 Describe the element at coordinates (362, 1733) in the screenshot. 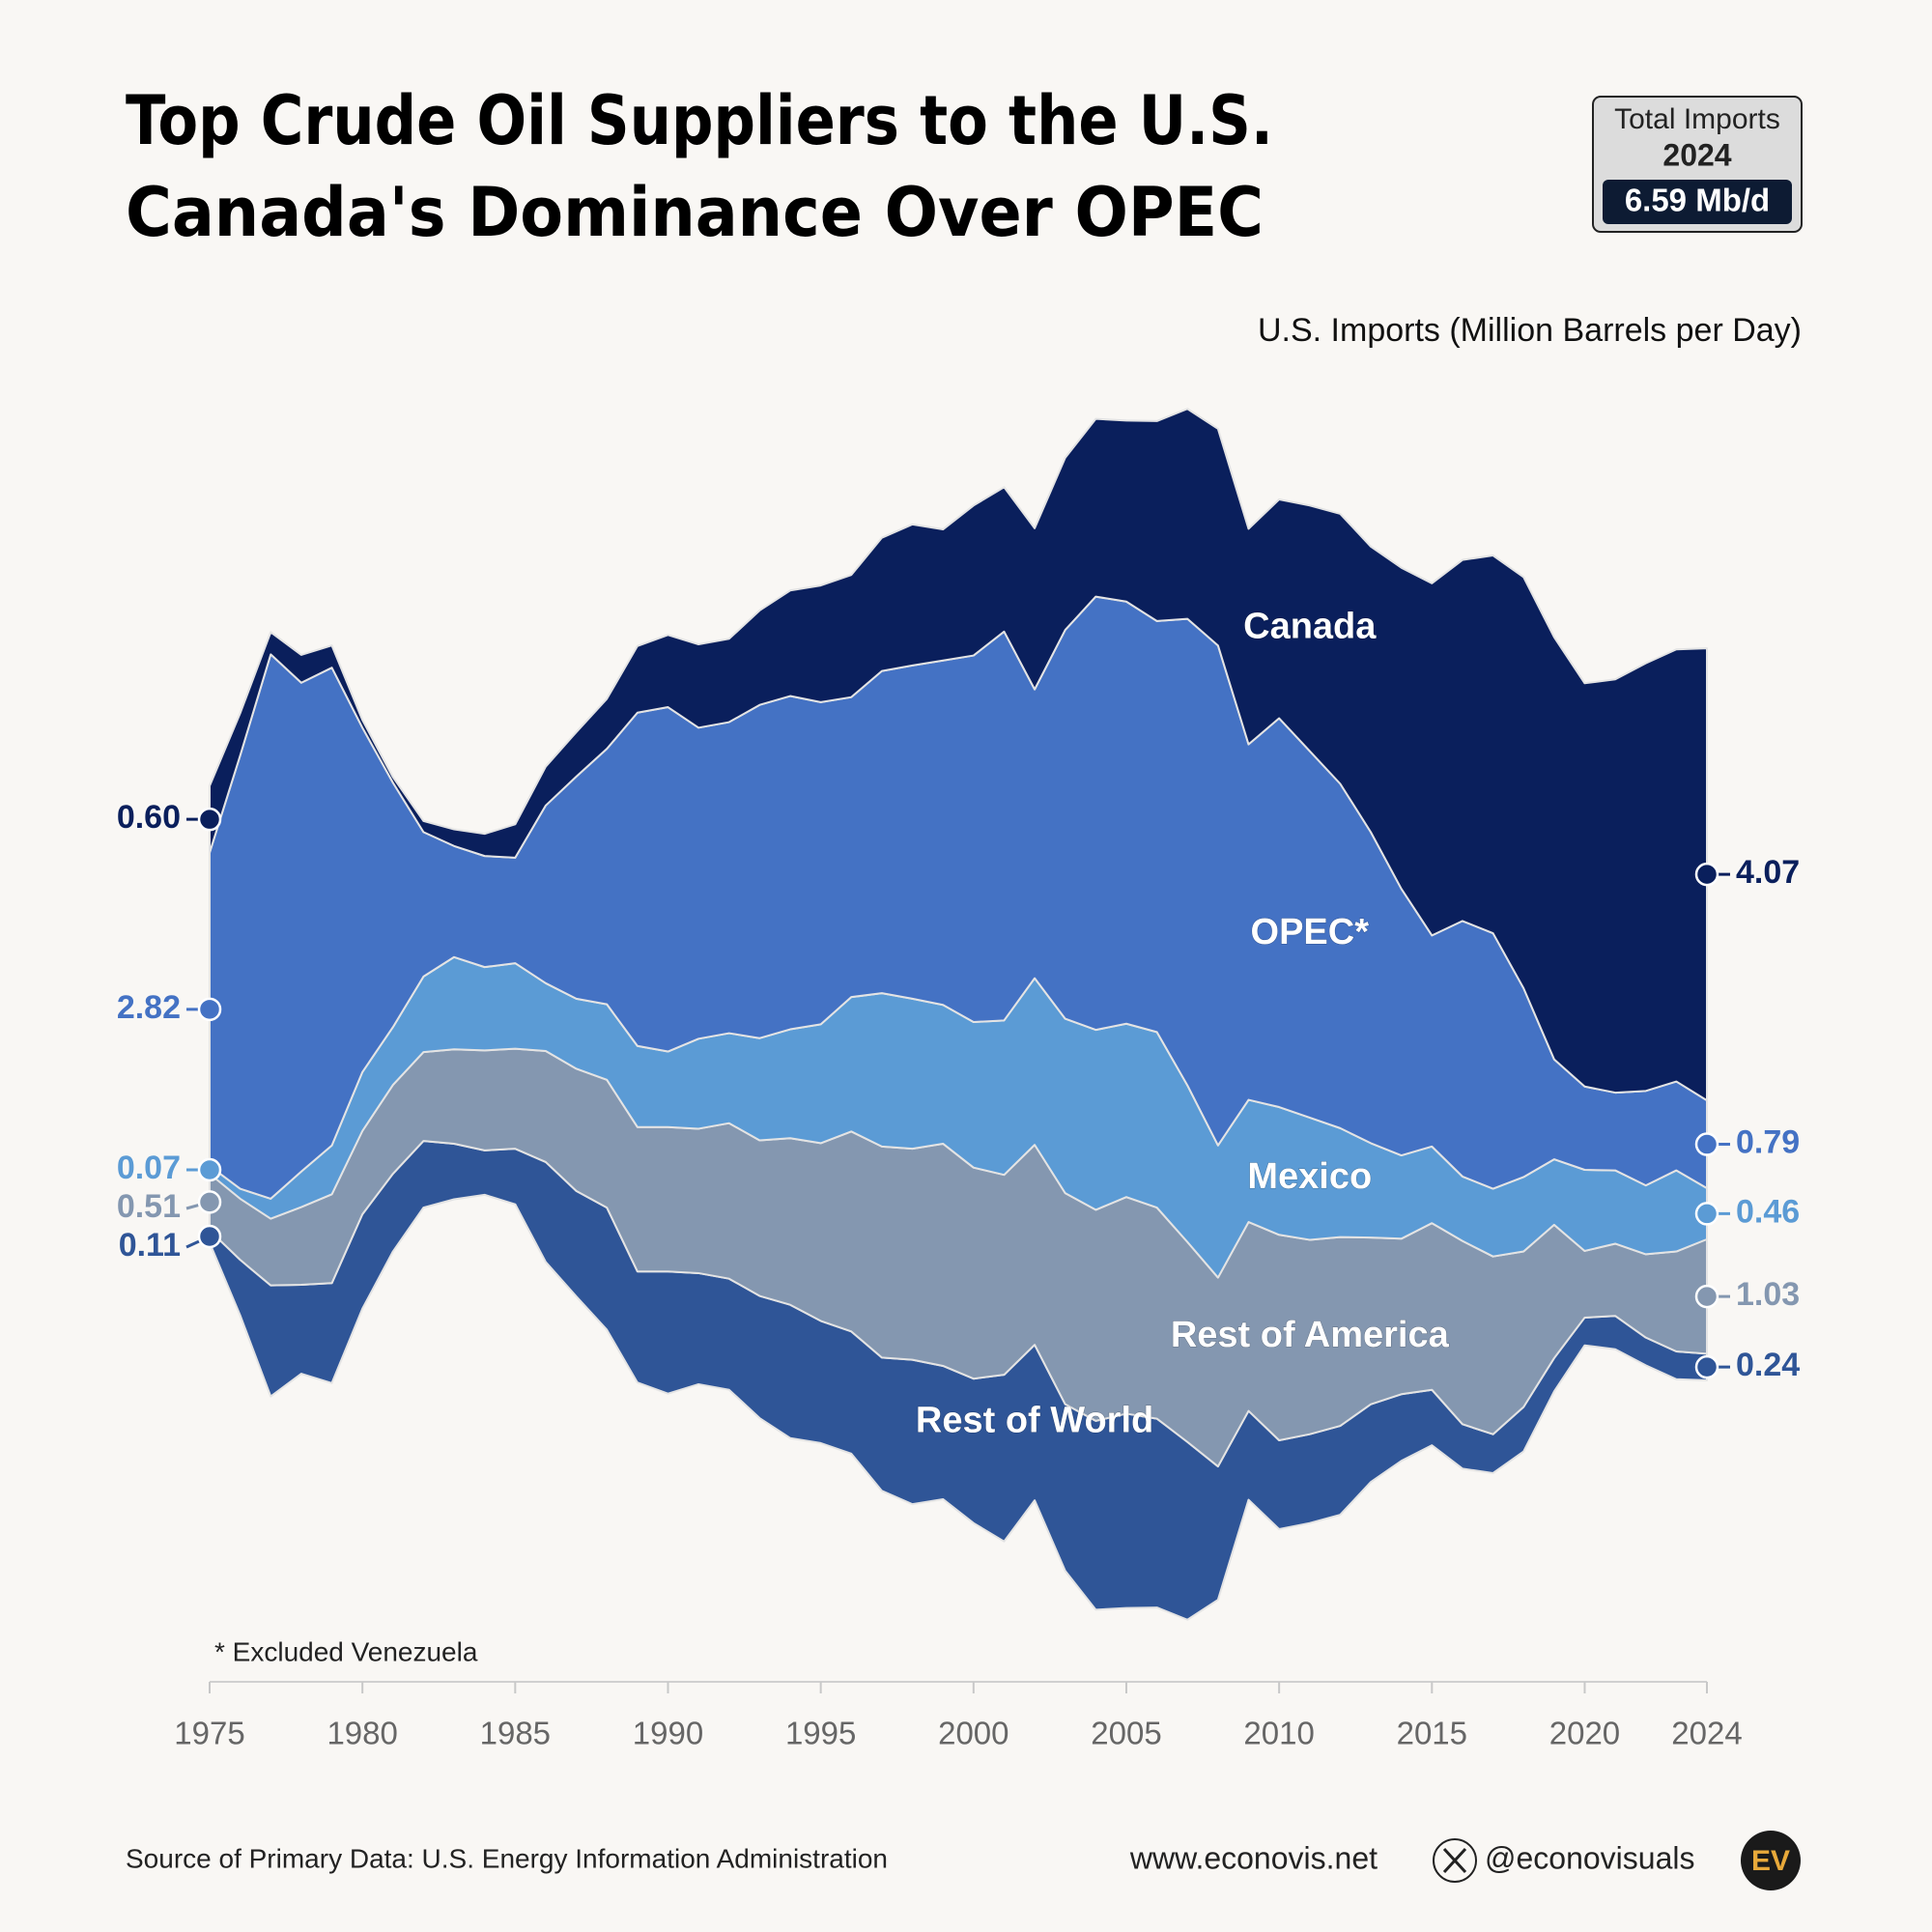

I see `x-tick-label: 1980` at that location.